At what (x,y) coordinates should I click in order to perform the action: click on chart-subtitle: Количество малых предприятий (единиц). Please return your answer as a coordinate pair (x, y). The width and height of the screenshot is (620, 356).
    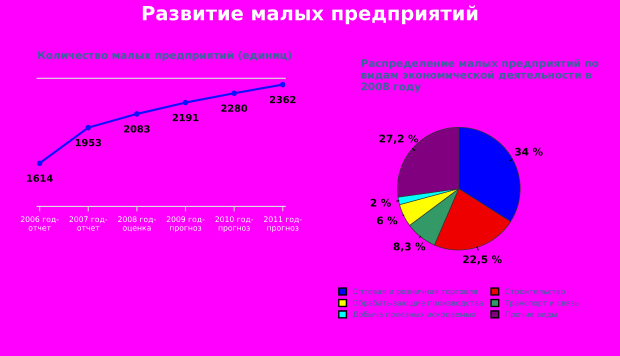
    Looking at the image, I should click on (165, 56).